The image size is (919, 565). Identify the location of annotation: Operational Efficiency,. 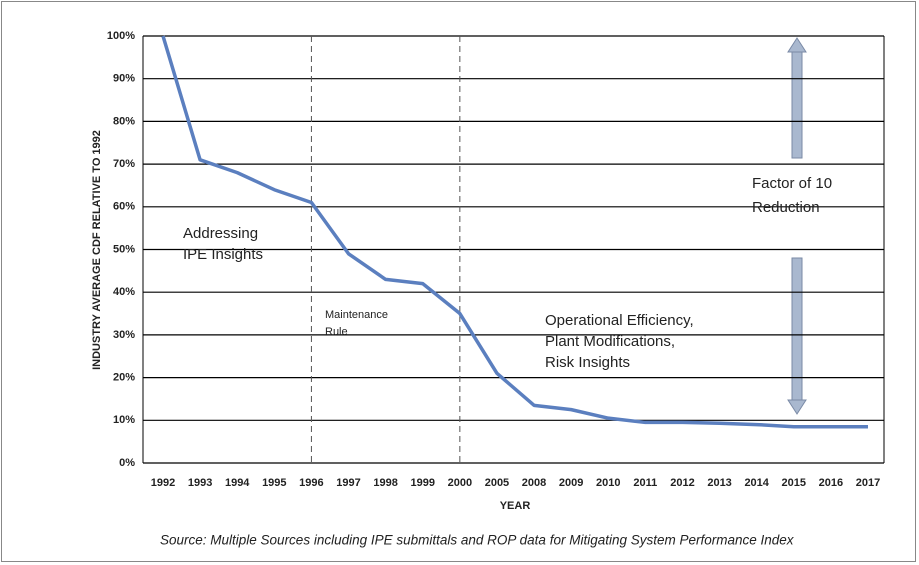
(619, 320).